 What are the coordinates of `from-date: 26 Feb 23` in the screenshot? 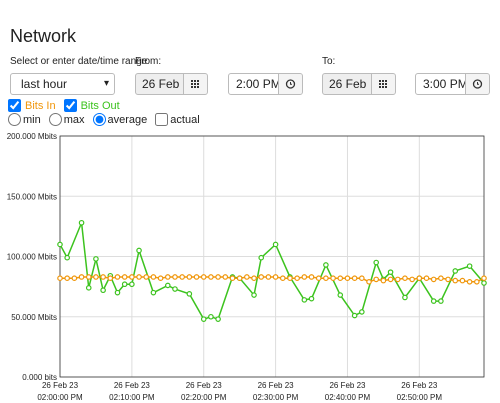 It's located at (171, 84).